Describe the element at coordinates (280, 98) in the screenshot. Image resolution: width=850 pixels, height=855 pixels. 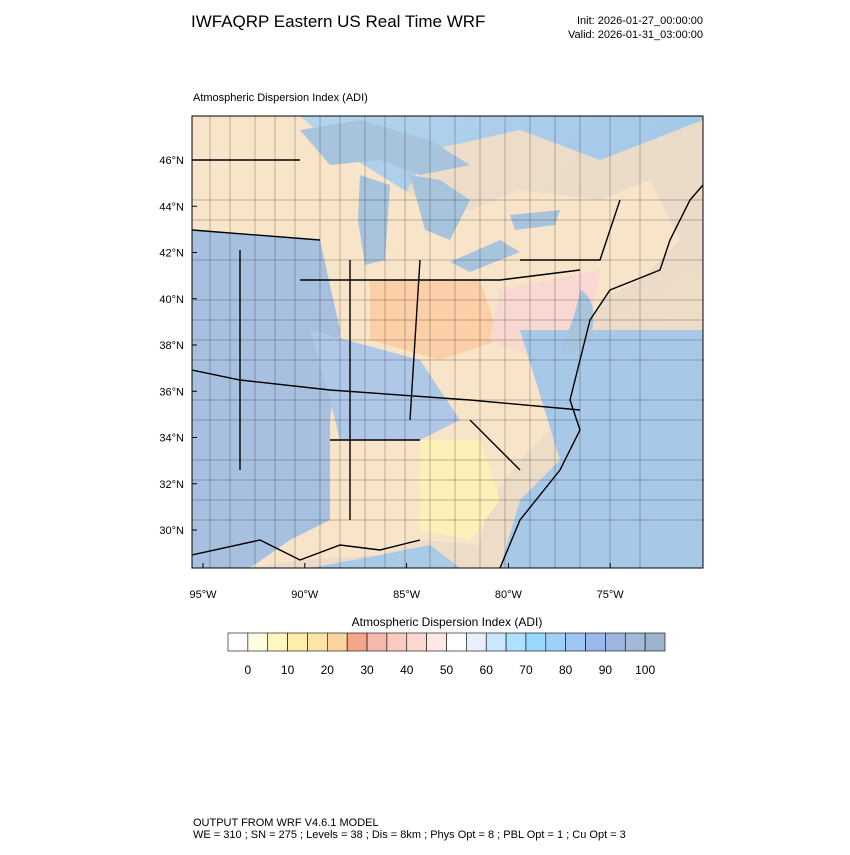
I see `map-title: Atmospheric Dispersion Index (ADI)` at that location.